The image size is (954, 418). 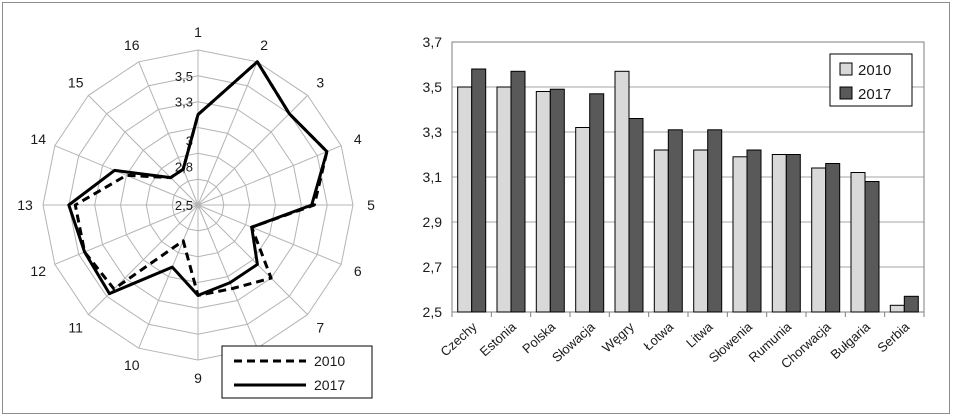 I want to click on radar-legend-label: 2017, so click(x=329, y=385).